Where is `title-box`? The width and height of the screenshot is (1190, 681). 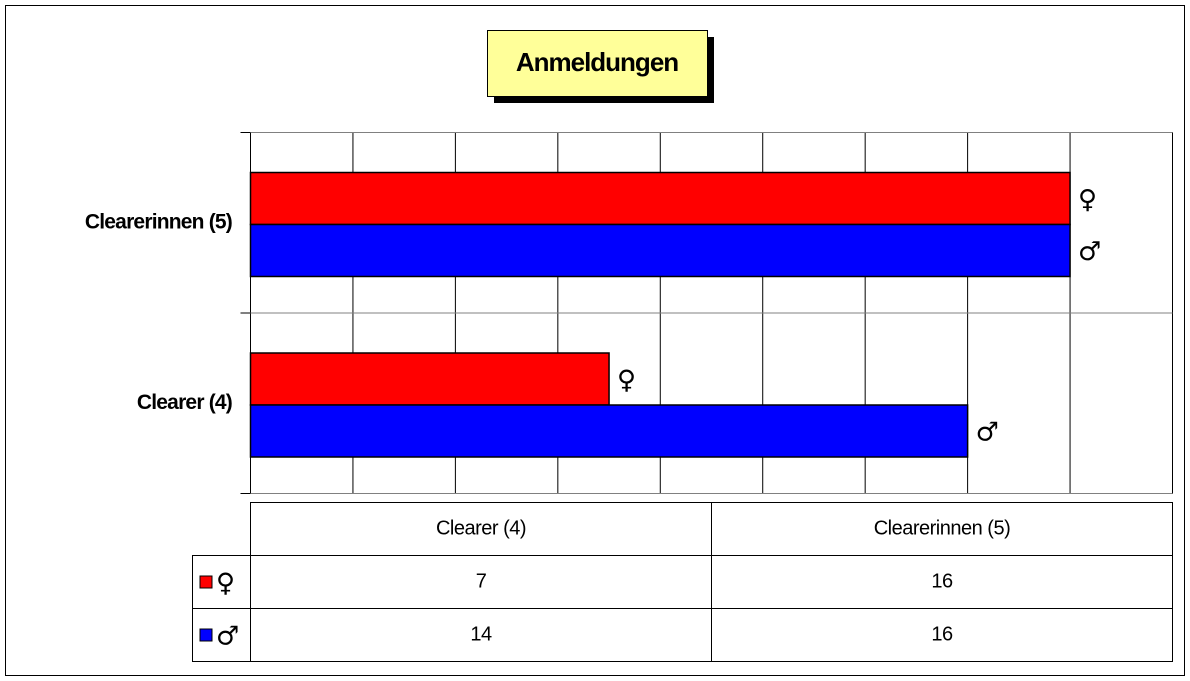 title-box is located at coordinates (597, 63).